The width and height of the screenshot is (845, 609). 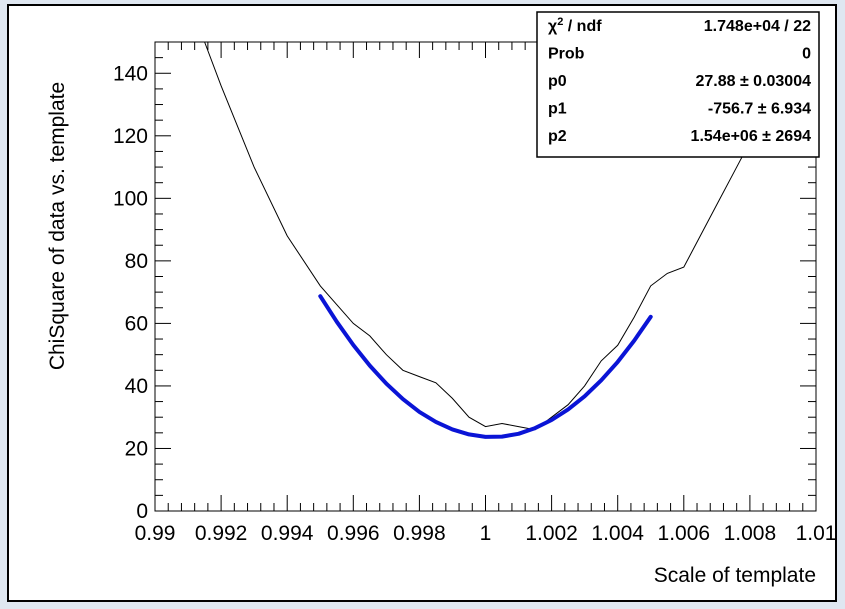 What do you see at coordinates (130, 292) in the screenshot?
I see `y-tick-labels: 0 20 40 60 80 100 120 140` at bounding box center [130, 292].